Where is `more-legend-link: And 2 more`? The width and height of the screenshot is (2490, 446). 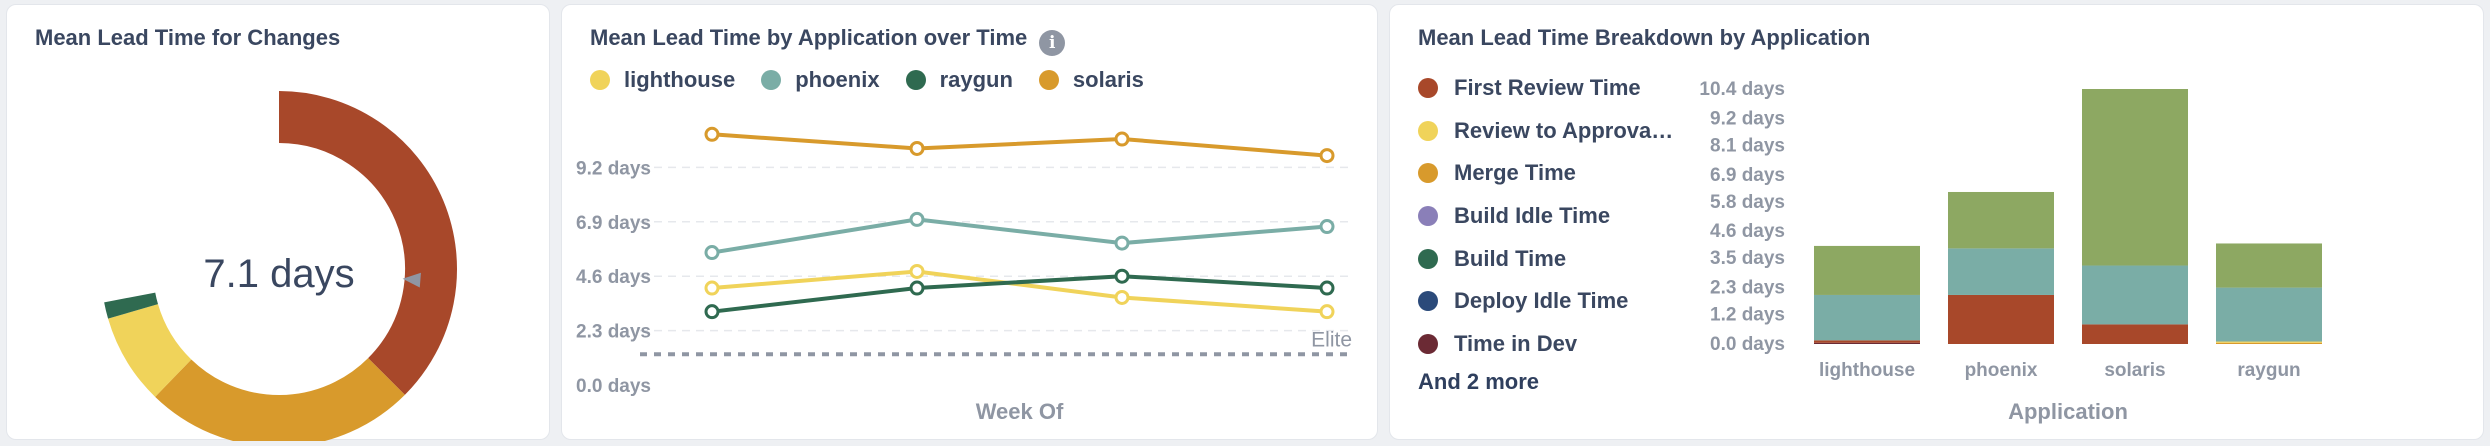 more-legend-link: And 2 more is located at coordinates (1479, 382).